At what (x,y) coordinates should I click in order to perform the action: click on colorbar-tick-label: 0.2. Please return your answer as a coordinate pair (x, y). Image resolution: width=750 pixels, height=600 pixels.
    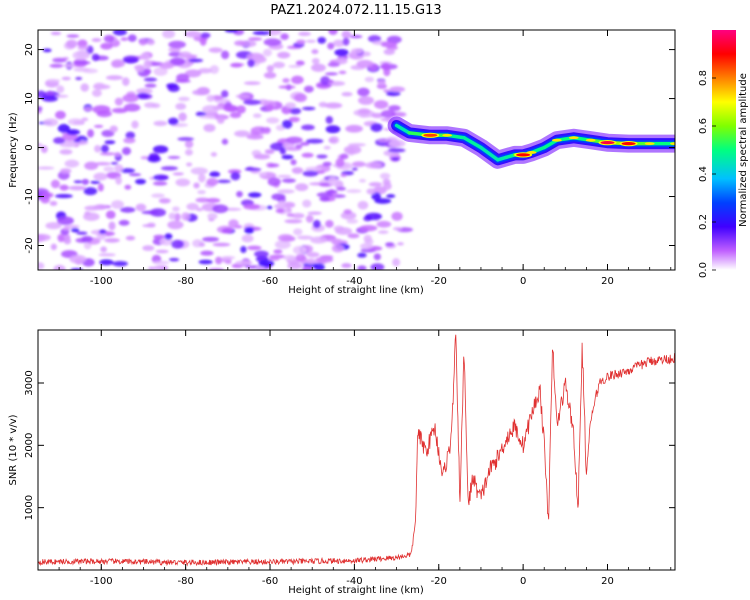
    Looking at the image, I should click on (703, 222).